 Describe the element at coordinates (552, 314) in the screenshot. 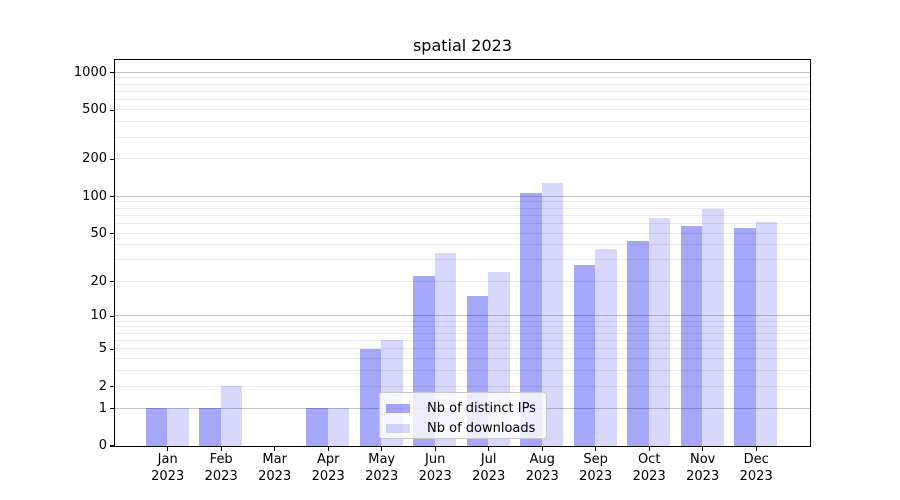

I see `bar-downloads-aug` at that location.